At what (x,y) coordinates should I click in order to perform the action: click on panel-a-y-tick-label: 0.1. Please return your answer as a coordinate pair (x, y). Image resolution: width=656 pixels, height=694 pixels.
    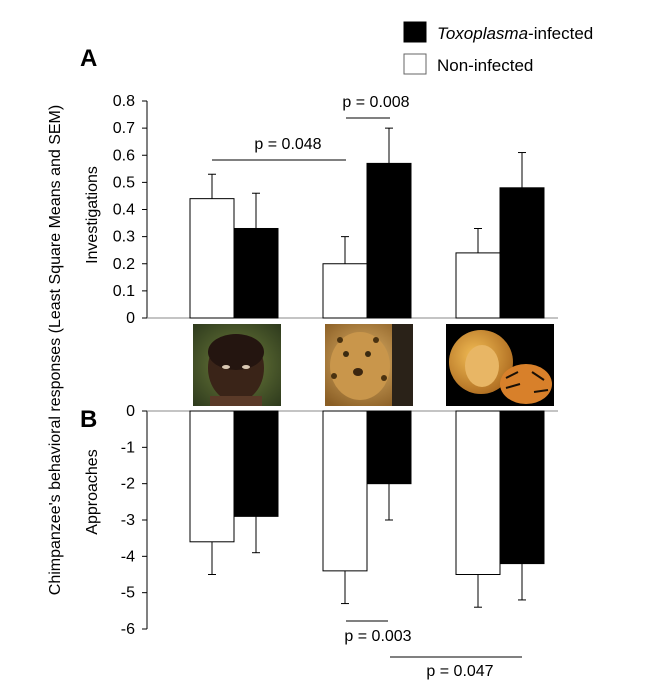
    Looking at the image, I should click on (124, 291).